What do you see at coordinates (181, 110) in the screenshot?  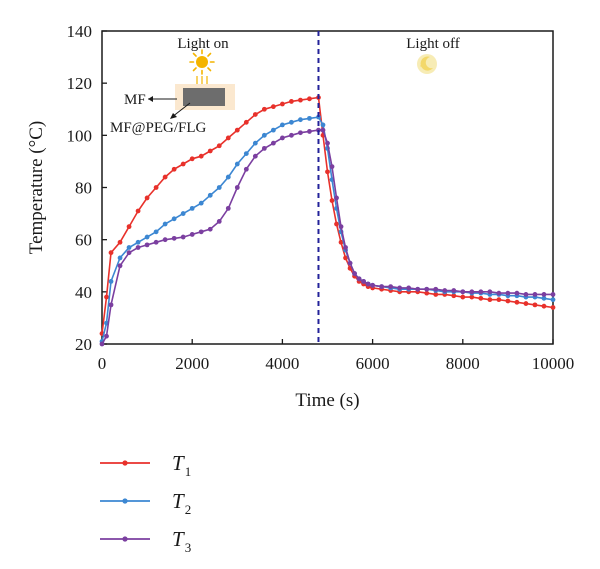 I see `composite-arrow` at bounding box center [181, 110].